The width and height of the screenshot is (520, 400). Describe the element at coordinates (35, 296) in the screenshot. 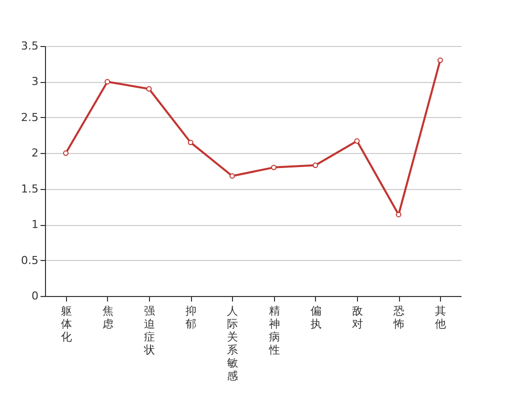

I see `y-tick-label: 0` at that location.